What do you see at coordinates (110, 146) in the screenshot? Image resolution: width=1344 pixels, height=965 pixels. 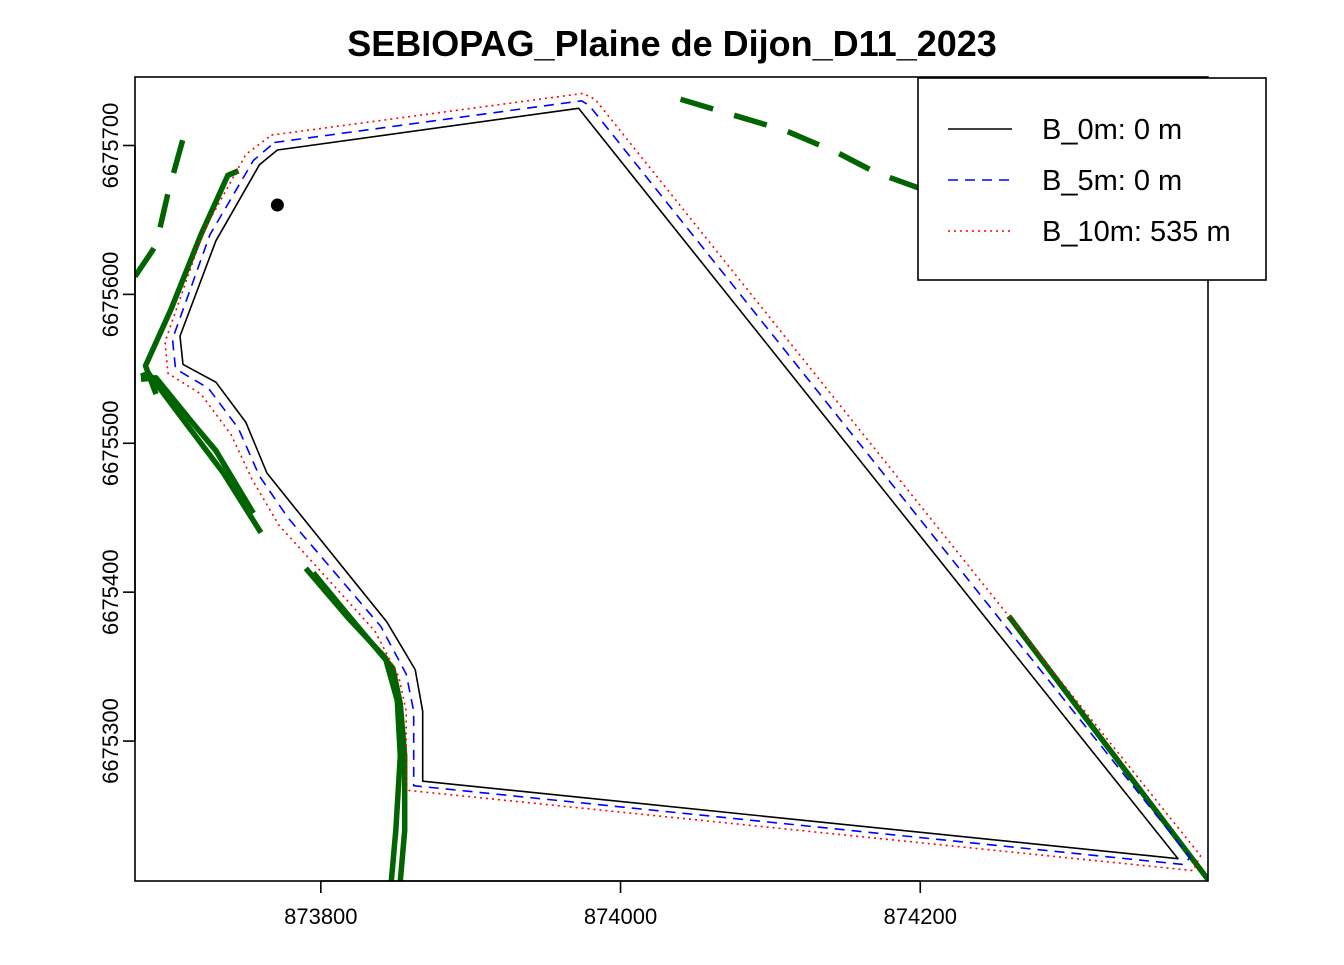 I see `y-tick-label: 6675700` at bounding box center [110, 146].